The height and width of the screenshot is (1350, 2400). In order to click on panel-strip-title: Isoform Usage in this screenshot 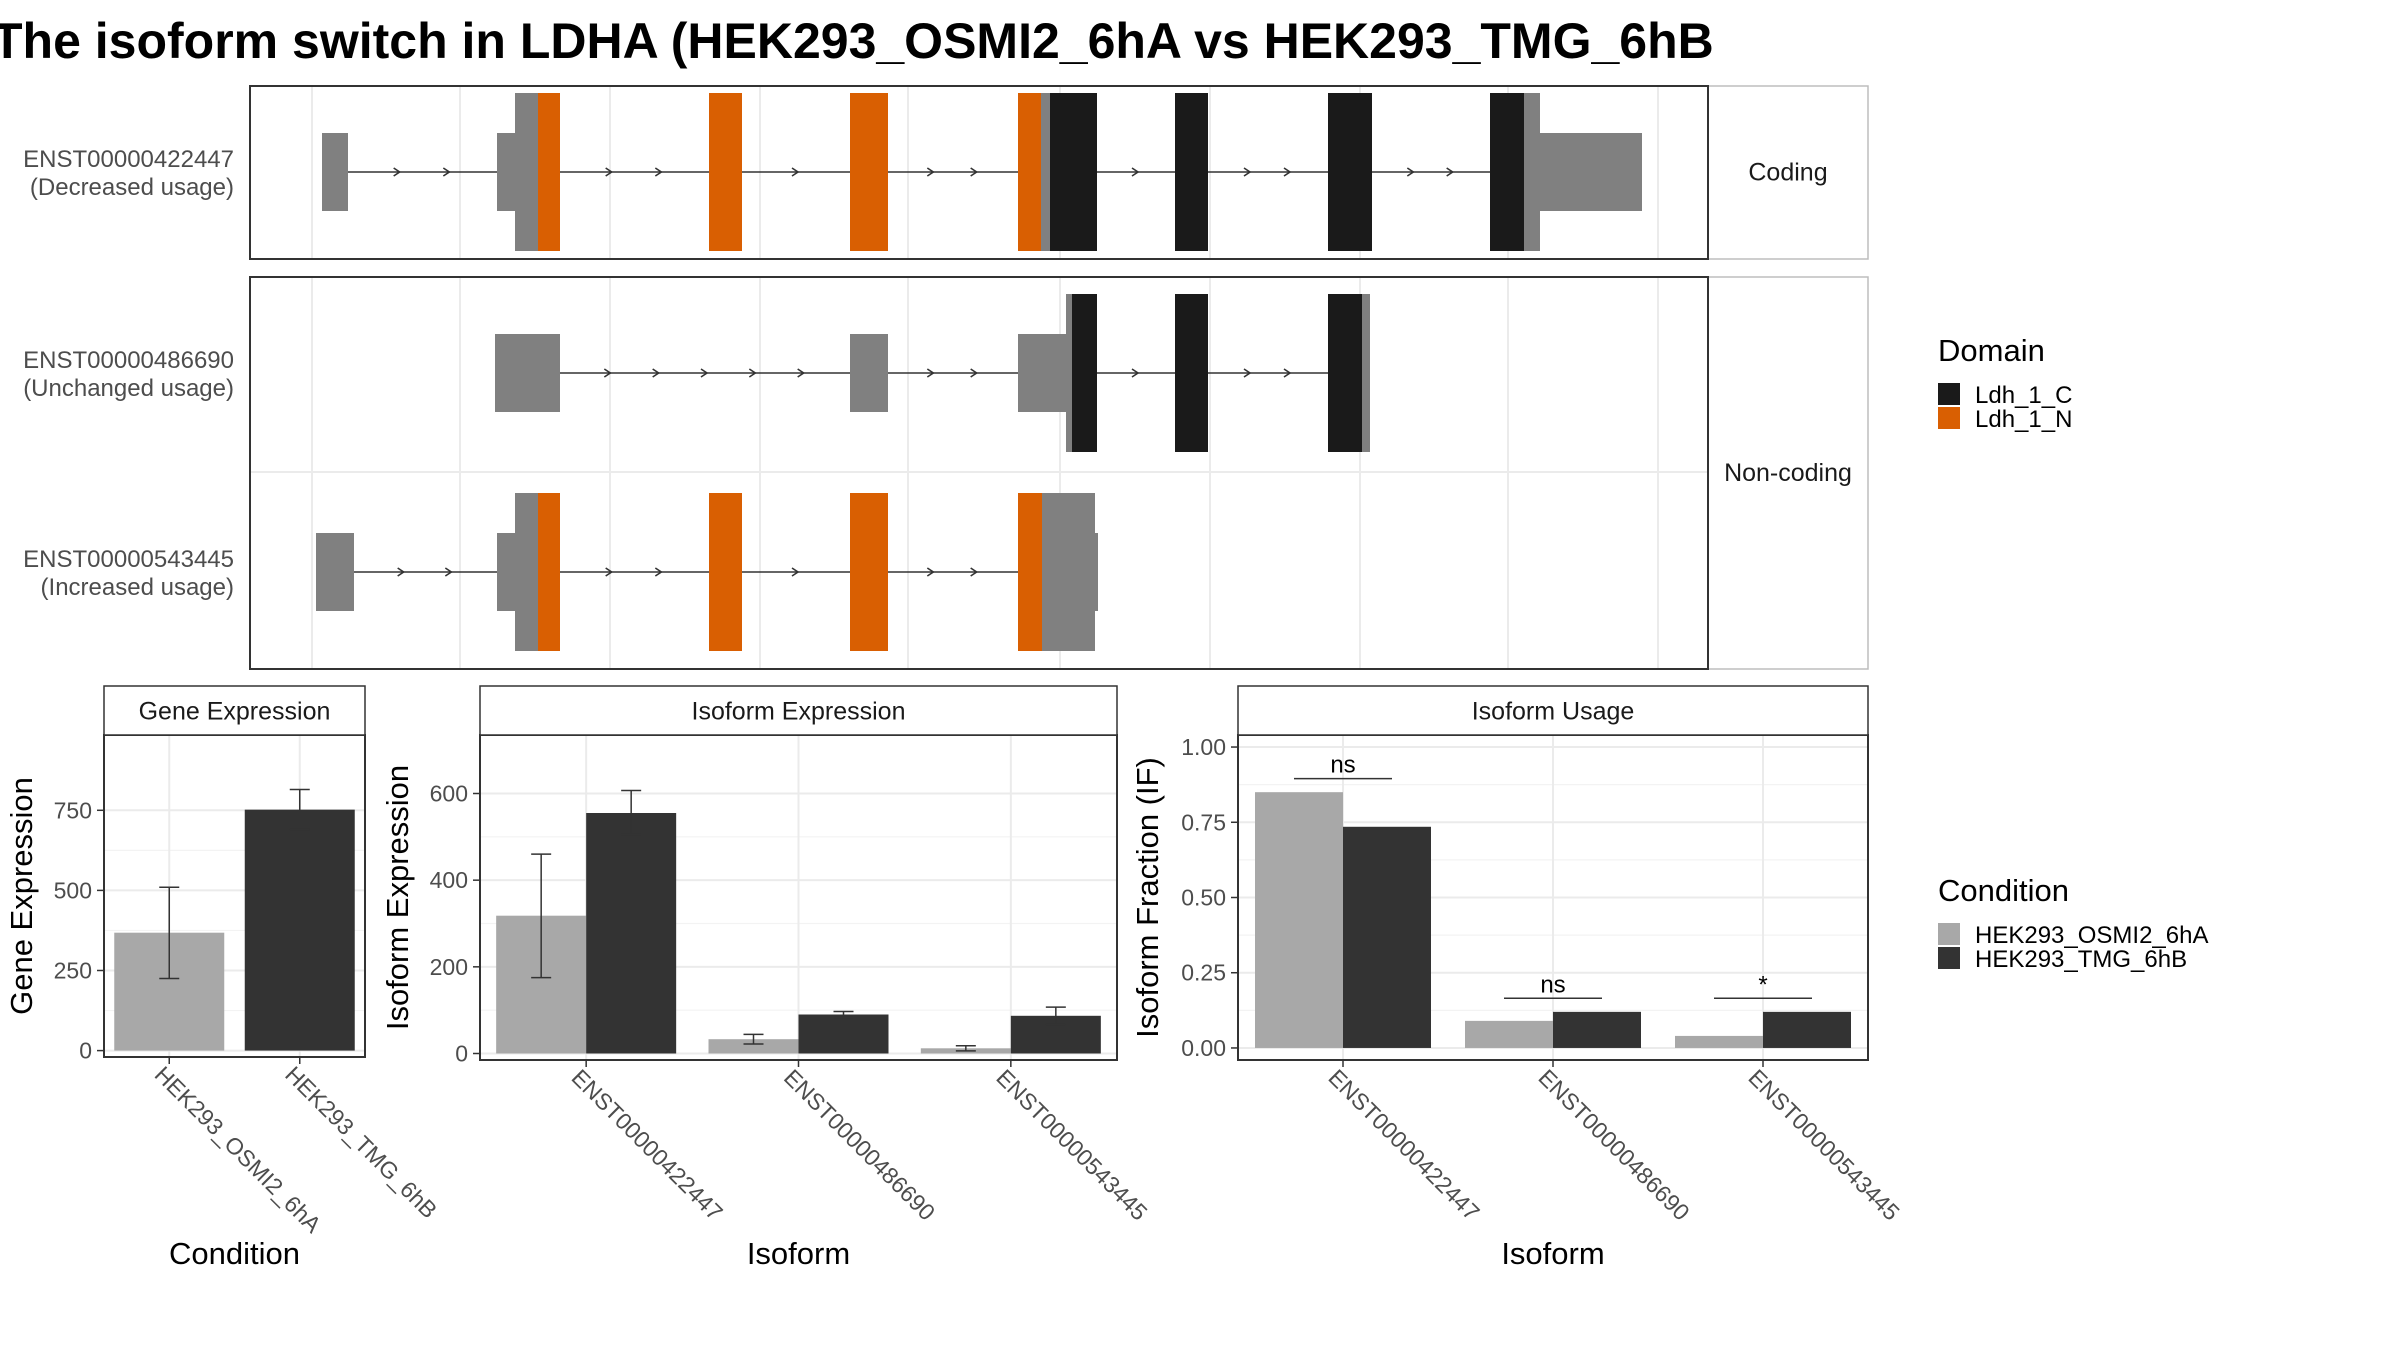, I will do `click(1553, 712)`.